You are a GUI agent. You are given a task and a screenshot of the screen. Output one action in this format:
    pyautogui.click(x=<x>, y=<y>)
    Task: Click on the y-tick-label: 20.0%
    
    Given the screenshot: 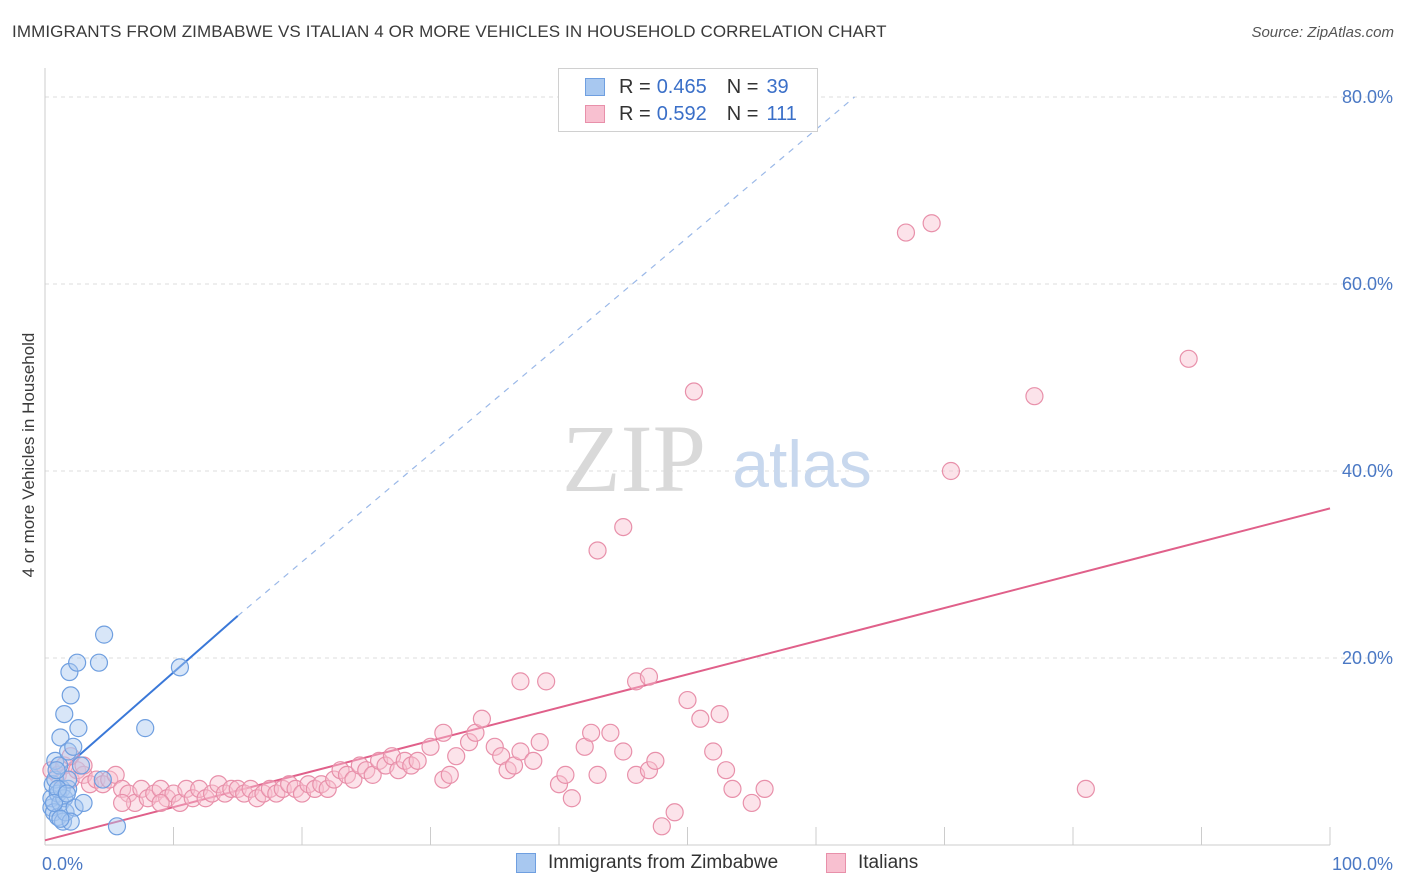 What is the action you would take?
    pyautogui.click(x=1367, y=658)
    